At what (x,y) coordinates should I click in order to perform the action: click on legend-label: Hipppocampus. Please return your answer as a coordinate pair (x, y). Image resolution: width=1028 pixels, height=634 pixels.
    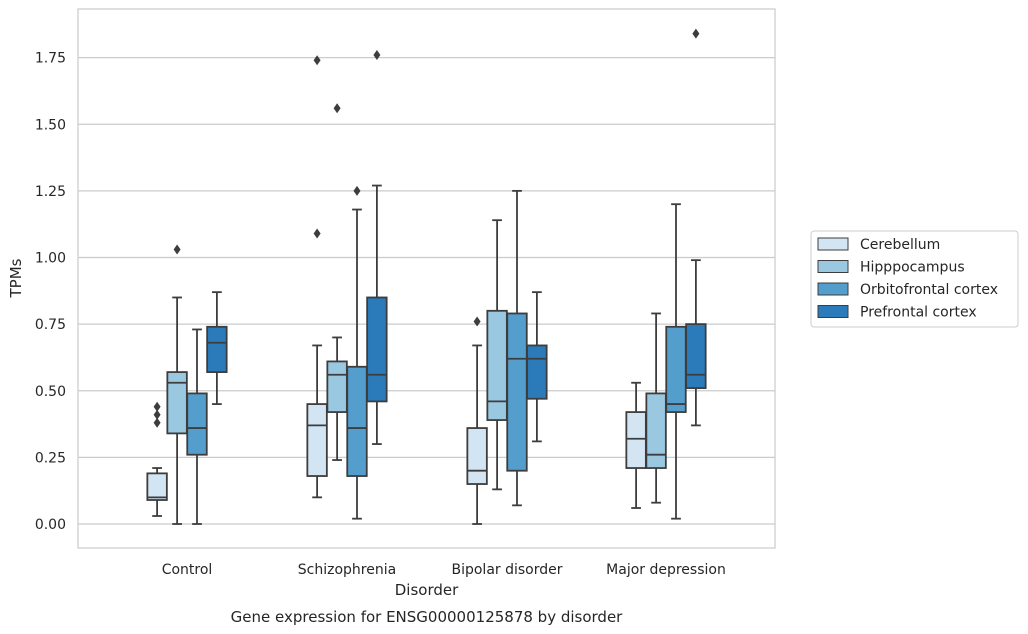
    Looking at the image, I should click on (912, 268).